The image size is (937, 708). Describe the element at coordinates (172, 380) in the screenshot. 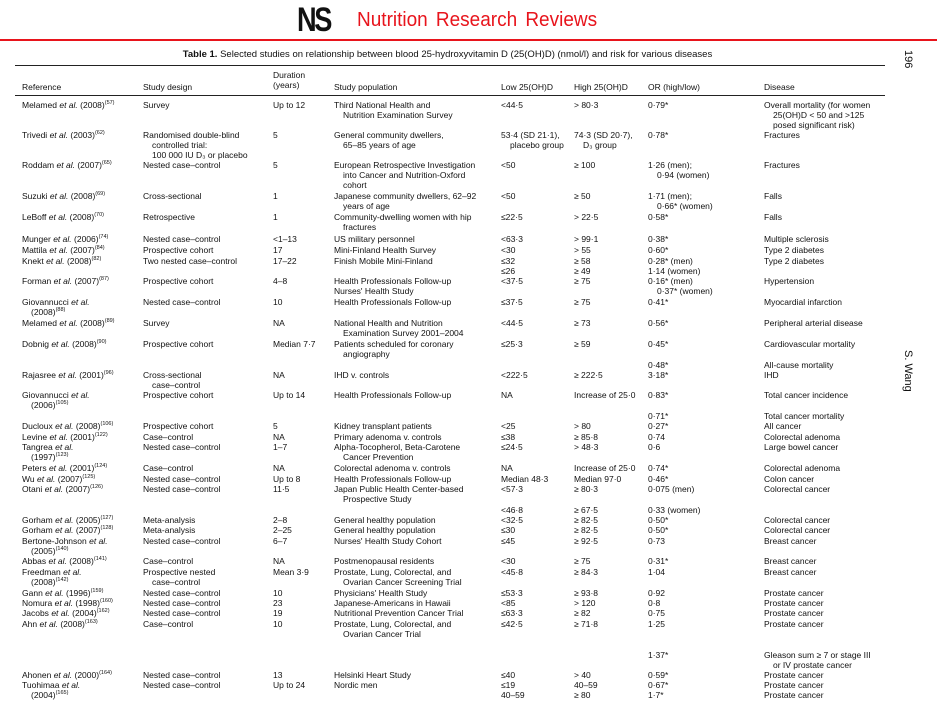

I see `design-cell: Cross-sectional case–control` at that location.